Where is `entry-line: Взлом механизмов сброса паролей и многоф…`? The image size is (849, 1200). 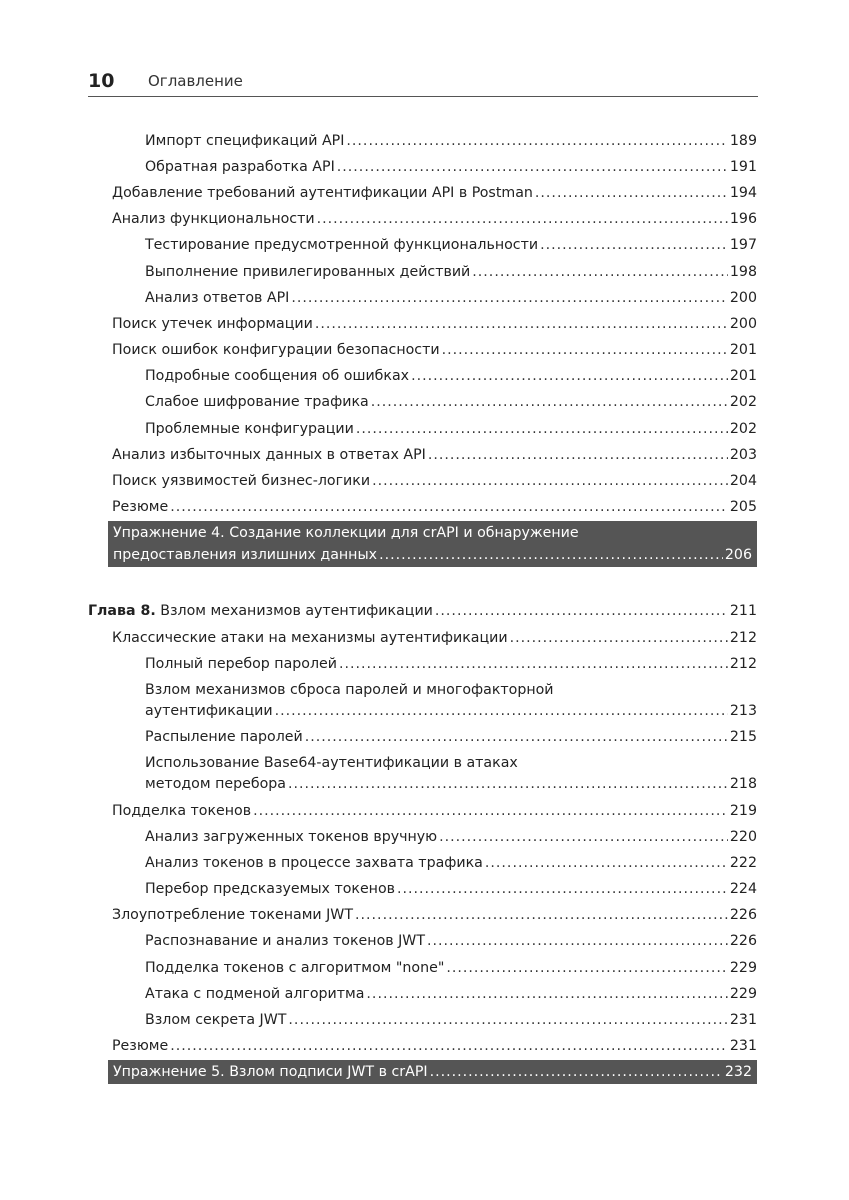 entry-line: Взлом механизмов сброса паролей и многоф… is located at coordinates (451, 690).